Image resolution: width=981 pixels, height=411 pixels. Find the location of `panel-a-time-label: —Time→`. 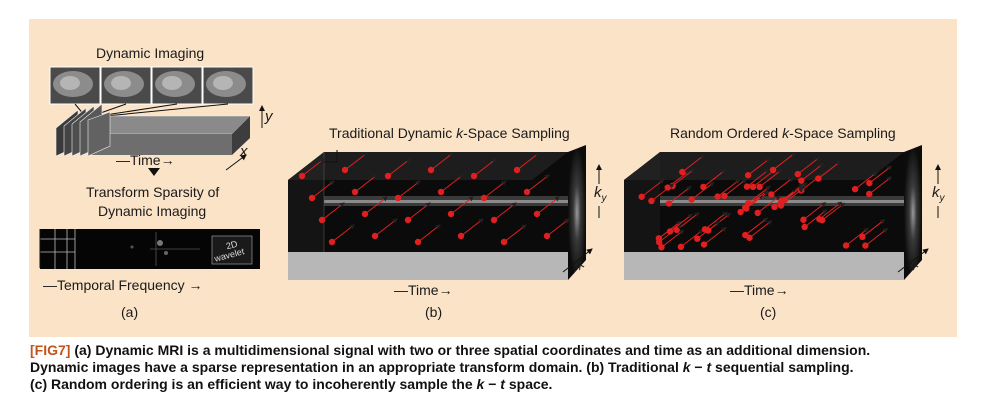

panel-a-time-label: —Time→ is located at coordinates (145, 160).